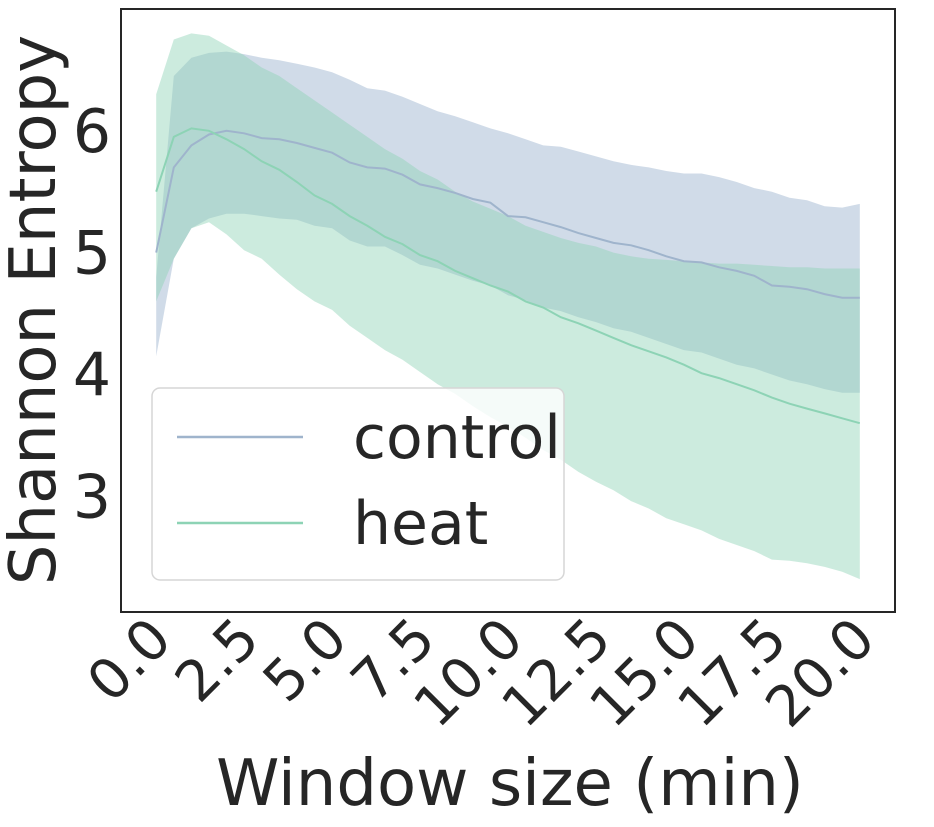 The image size is (934, 827). What do you see at coordinates (92, 497) in the screenshot?
I see `y-tick-label: 3` at bounding box center [92, 497].